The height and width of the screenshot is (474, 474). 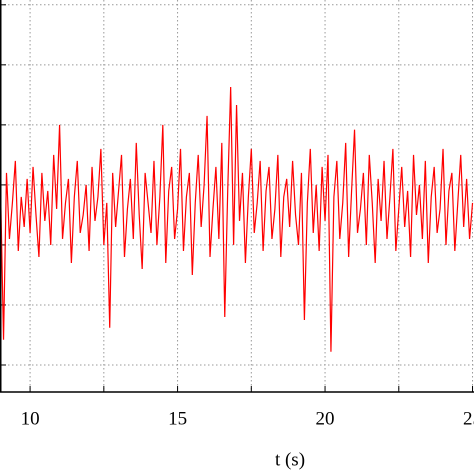 I want to click on x-tick-label: 25, so click(x=468, y=418).